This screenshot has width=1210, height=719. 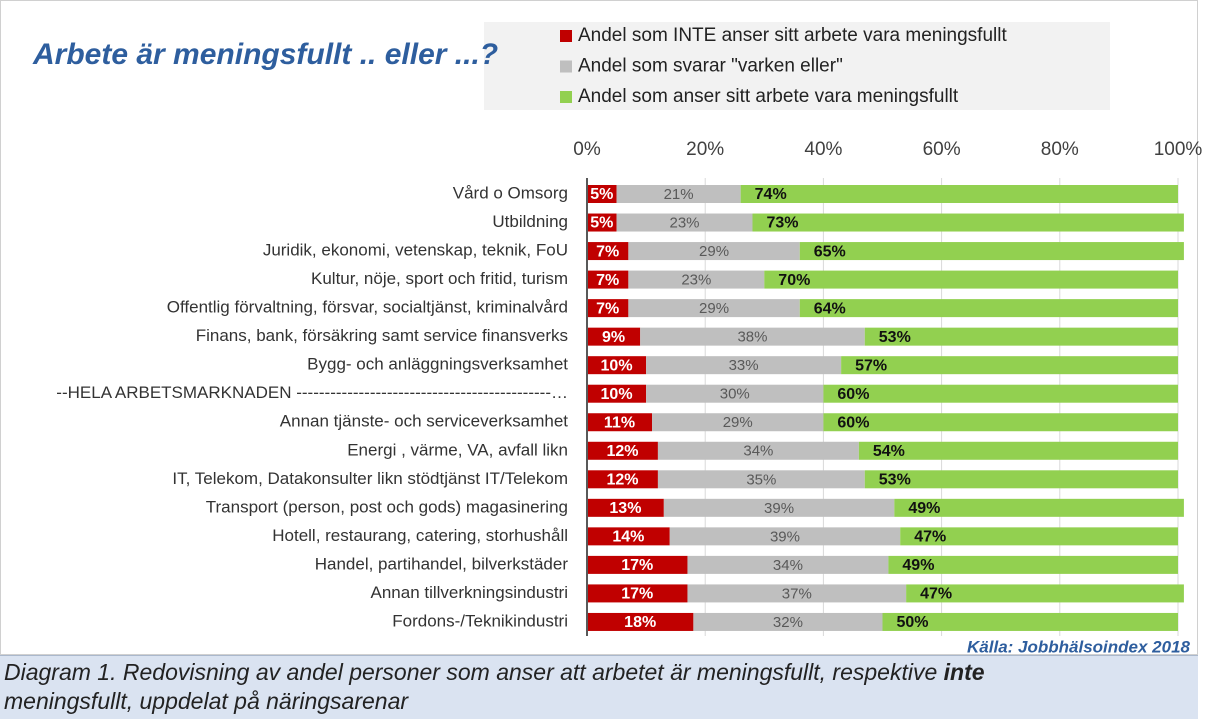 I want to click on y-tick-label: Annan tillverkningsindustri, so click(x=470, y=592).